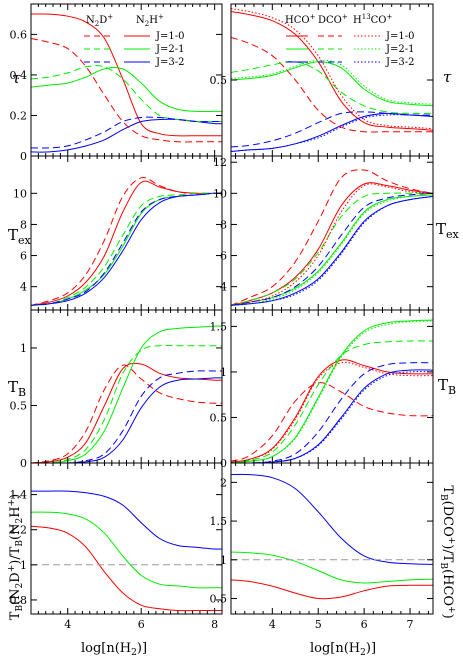 The height and width of the screenshot is (660, 463). I want to click on legend-left-header-n2hplus: N2H+, so click(150, 20).